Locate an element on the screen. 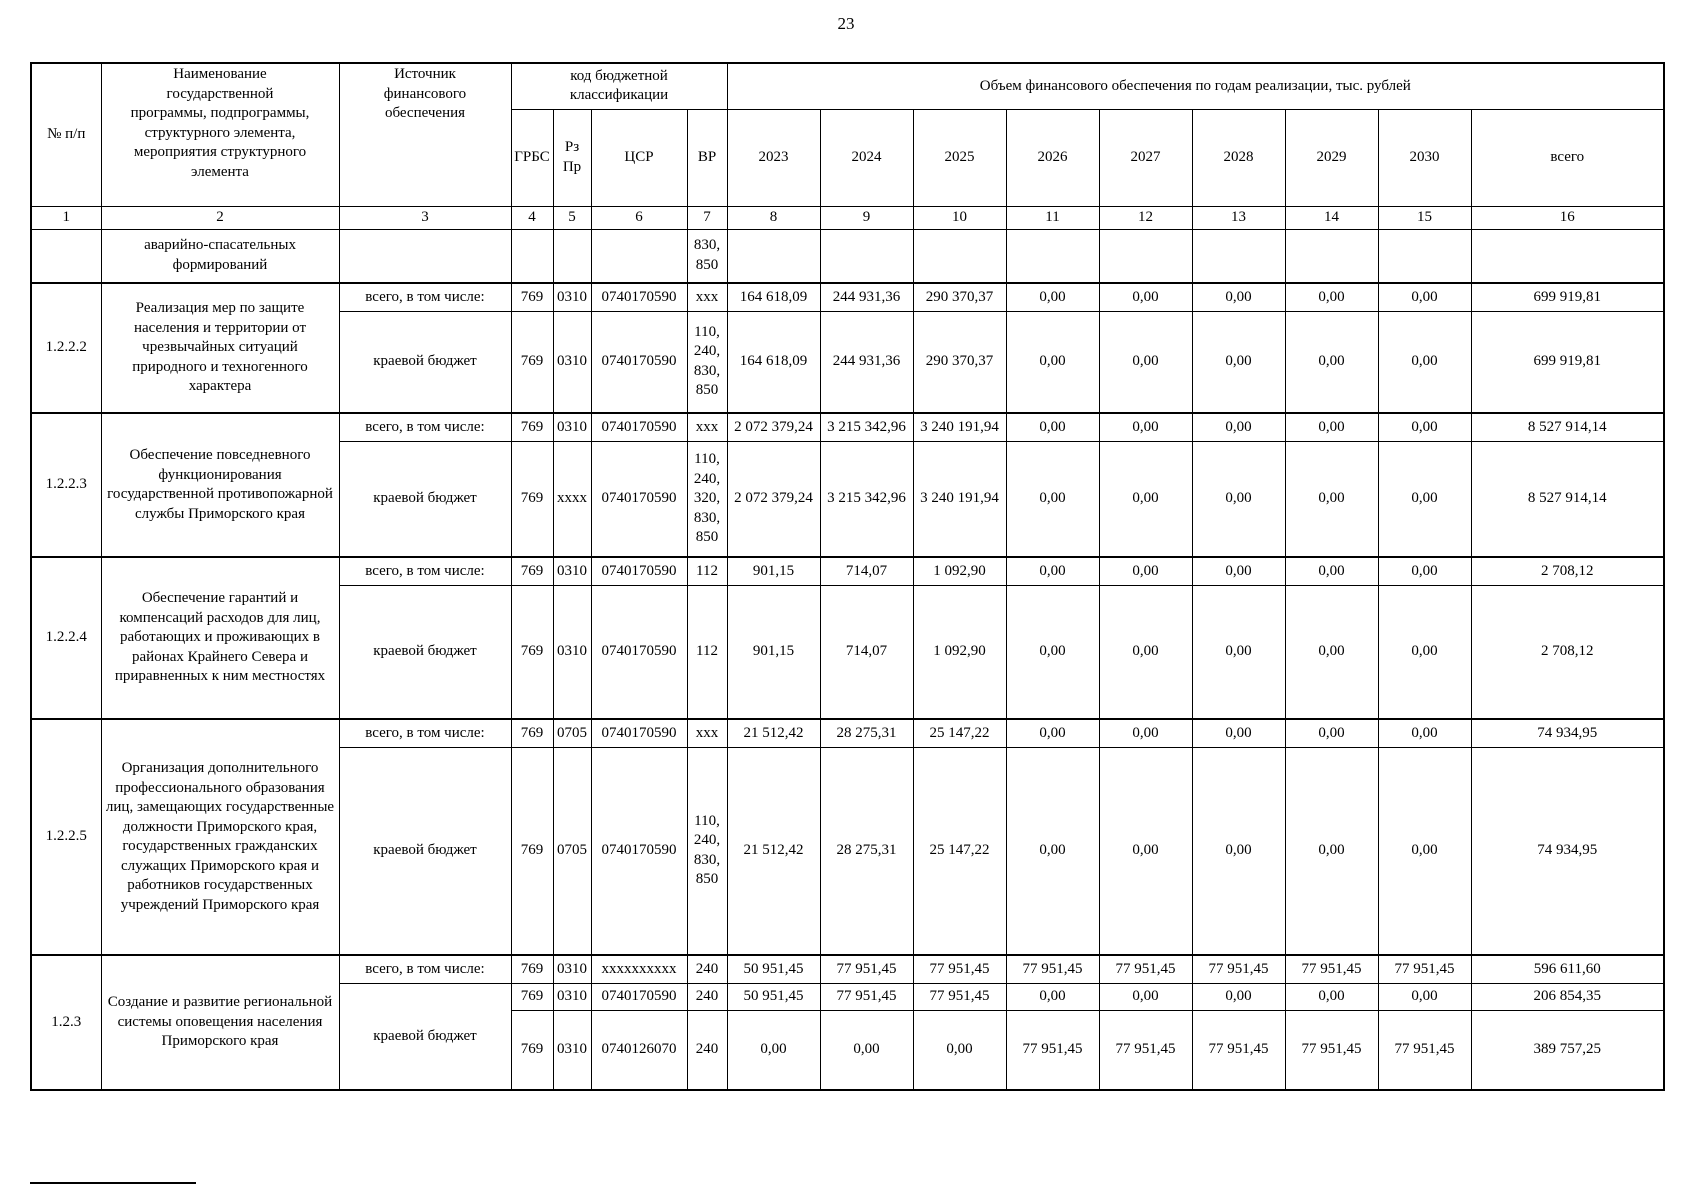 The height and width of the screenshot is (1200, 1692). csr-cell is located at coordinates (639, 256).